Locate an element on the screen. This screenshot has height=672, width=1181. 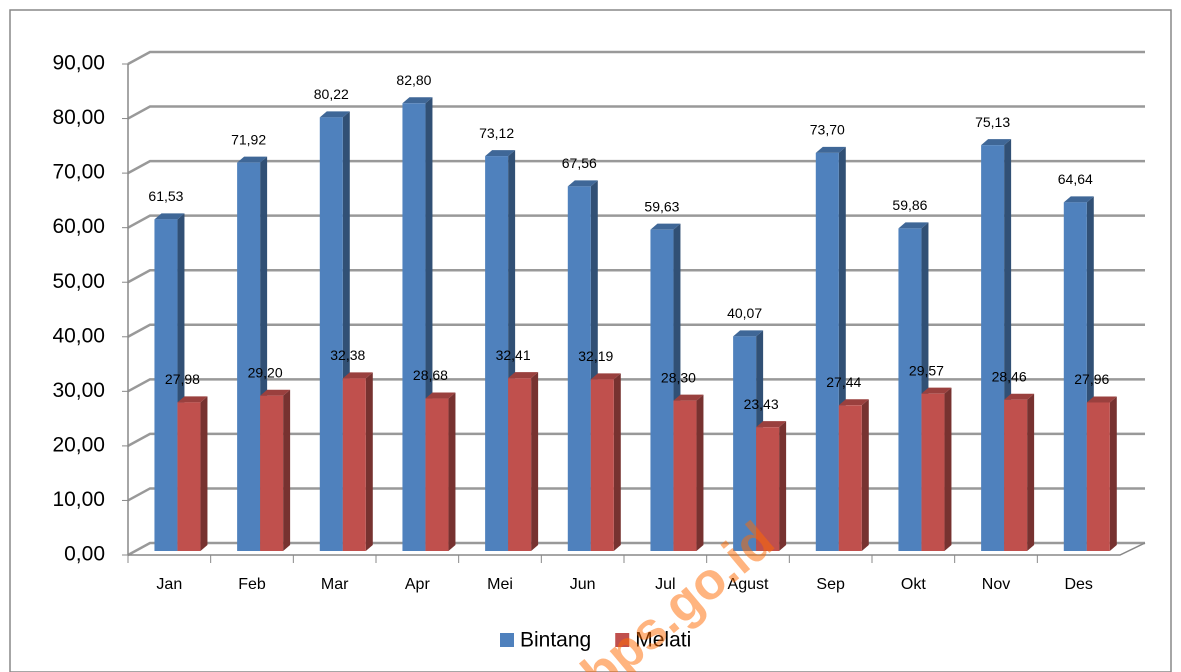
value-label: 40,07 is located at coordinates (744, 313).